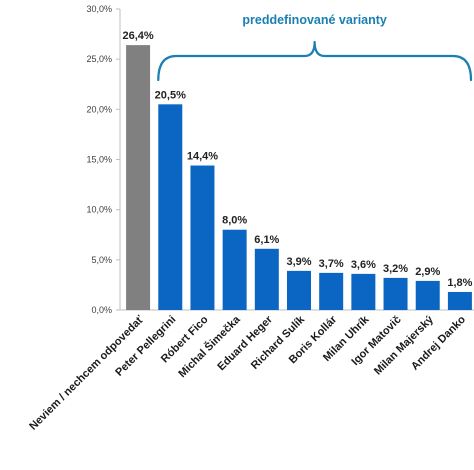  I want to click on annotation-group: preddefinované varianty, so click(315, 47).